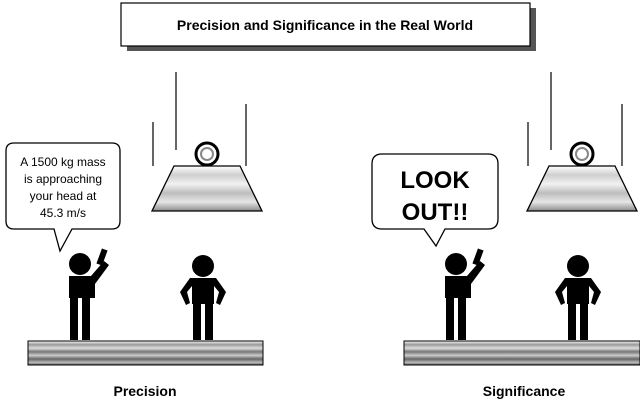 This screenshot has width=640, height=401. Describe the element at coordinates (144, 391) in the screenshot. I see `panel-caption: Precision` at that location.